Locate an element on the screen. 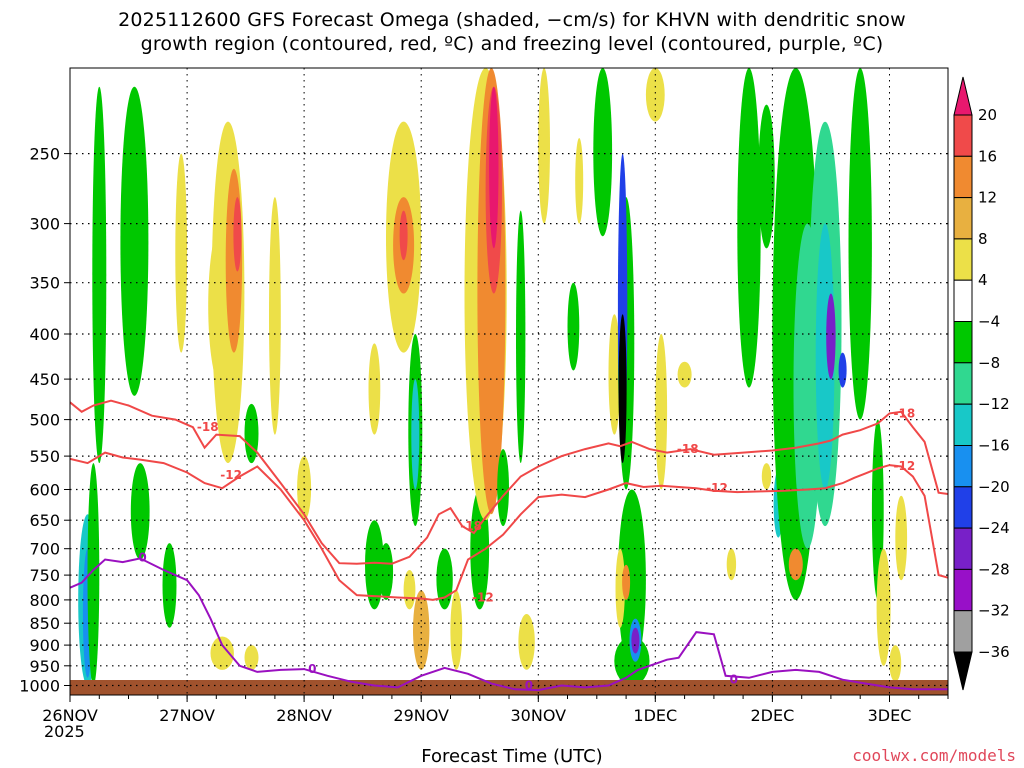  x-tick-label: 26NOV is located at coordinates (70, 715).